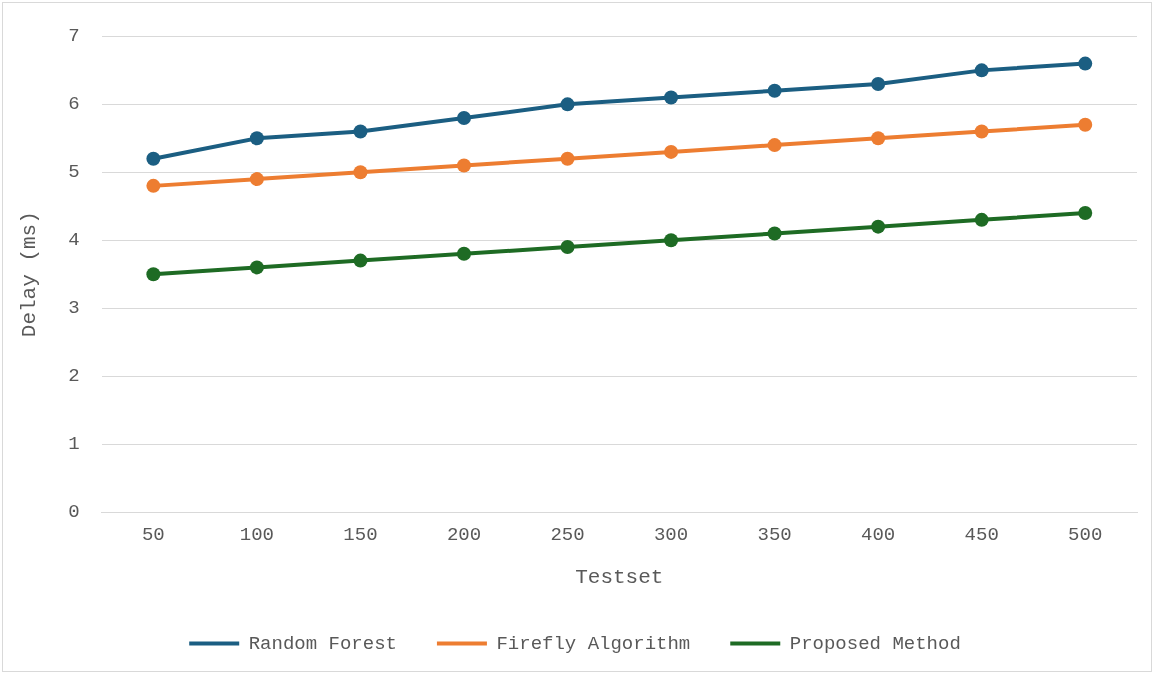 Image resolution: width=1155 pixels, height=675 pixels. Describe the element at coordinates (30, 274) in the screenshot. I see `y-axis-title: Delay (ms)` at that location.